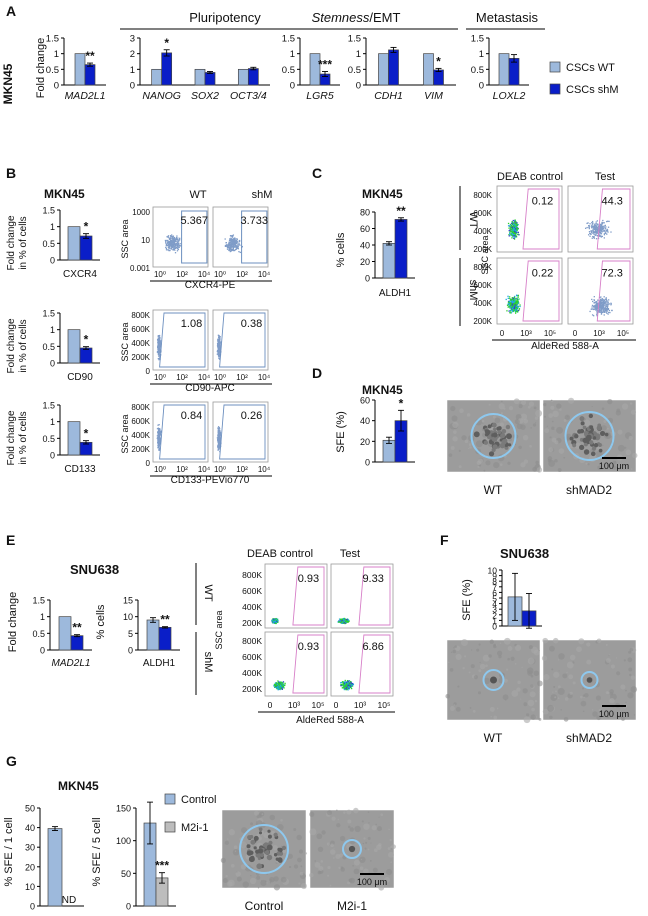 This screenshot has height=916, width=648. What do you see at coordinates (153, 635) in the screenshot?
I see `bar-wt` at bounding box center [153, 635].